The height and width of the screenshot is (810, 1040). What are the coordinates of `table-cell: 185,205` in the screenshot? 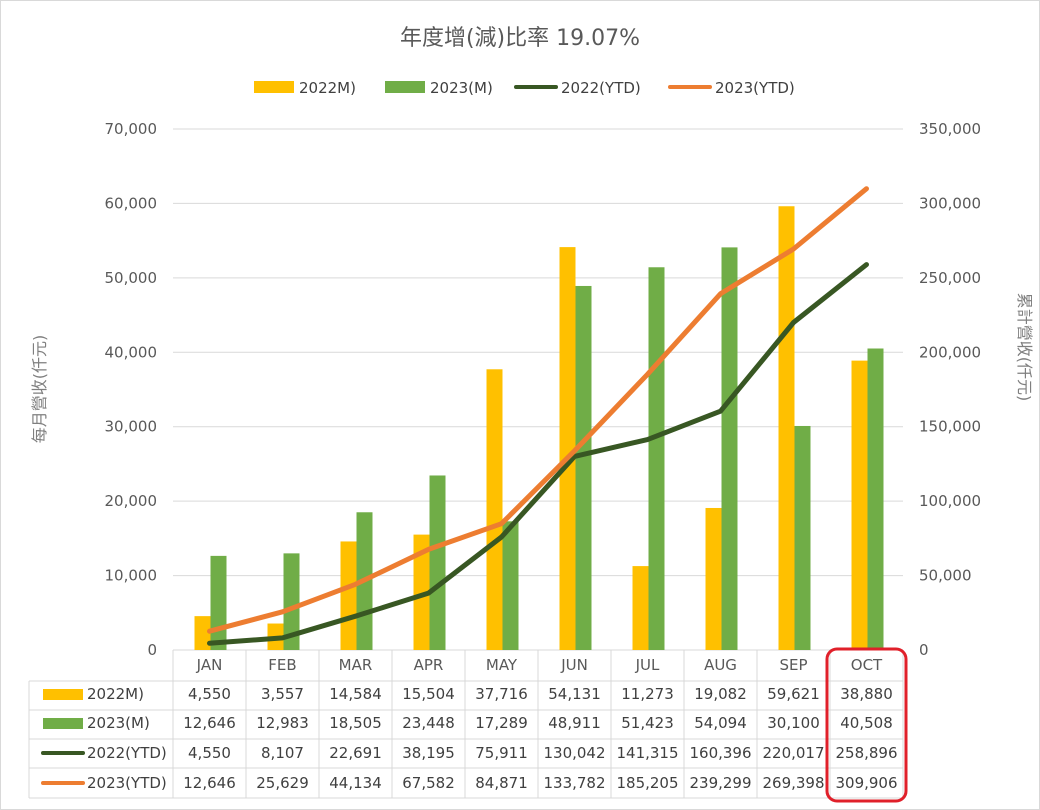 It's located at (647, 783).